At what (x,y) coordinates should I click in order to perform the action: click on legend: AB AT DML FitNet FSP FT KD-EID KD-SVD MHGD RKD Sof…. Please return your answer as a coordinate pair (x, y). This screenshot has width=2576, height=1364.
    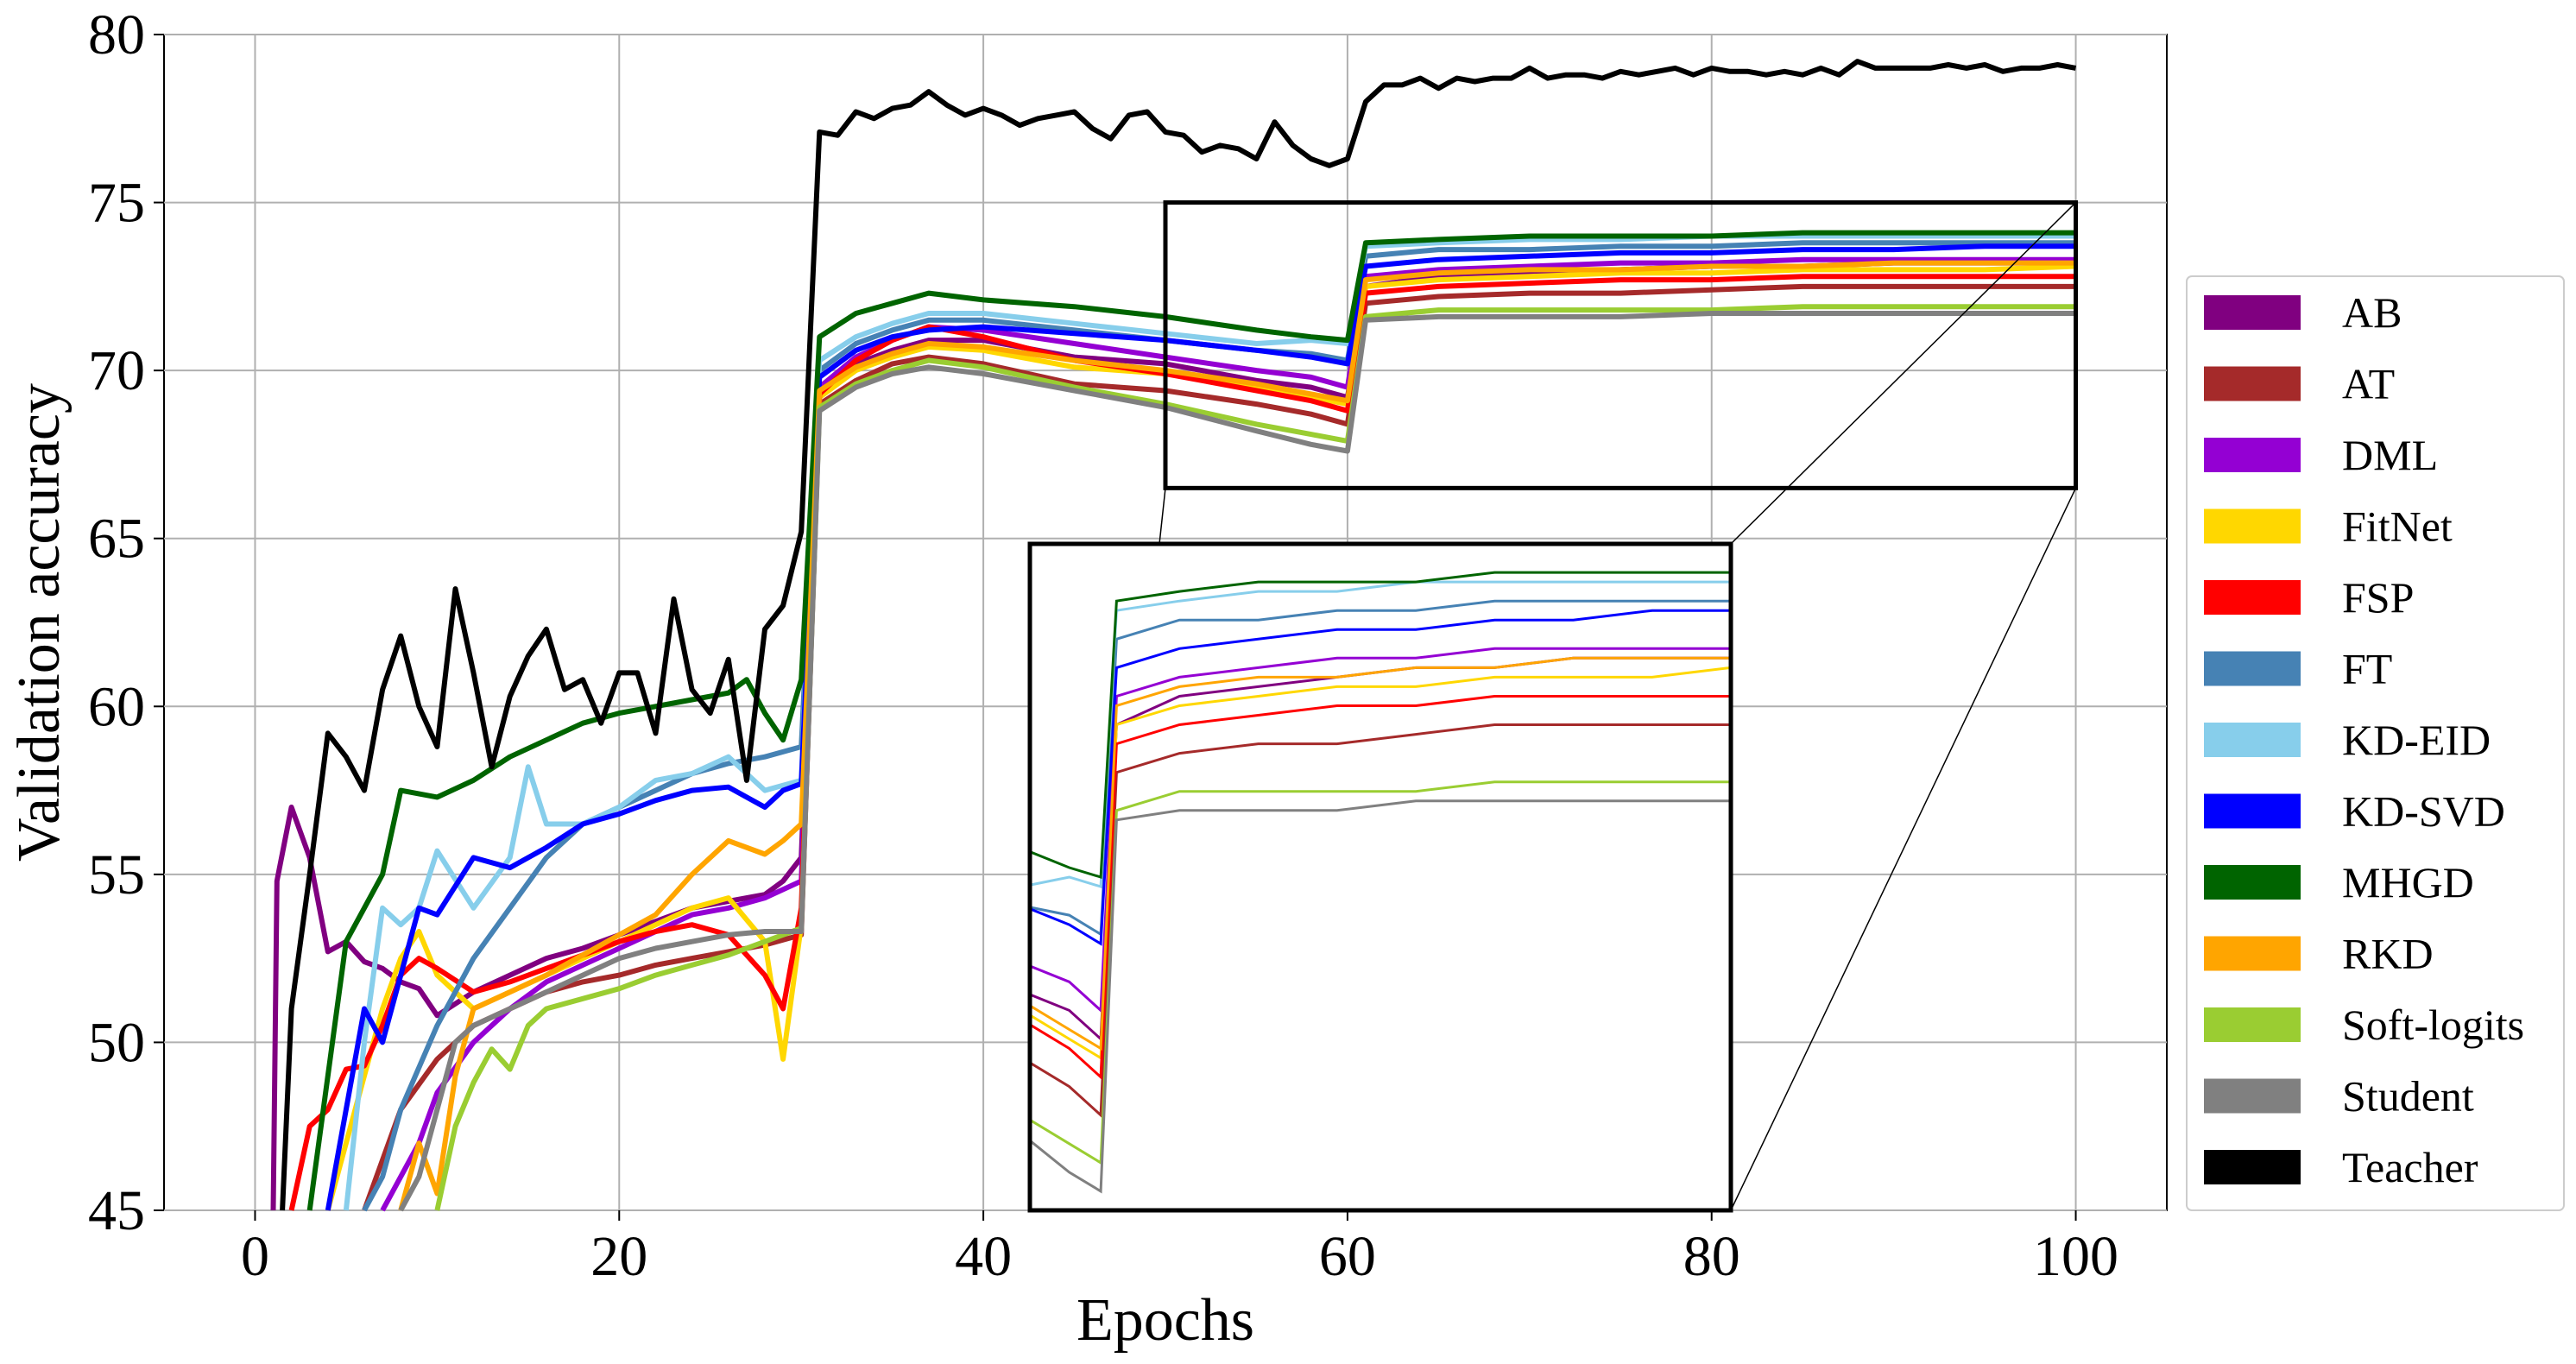
    Looking at the image, I should click on (2375, 743).